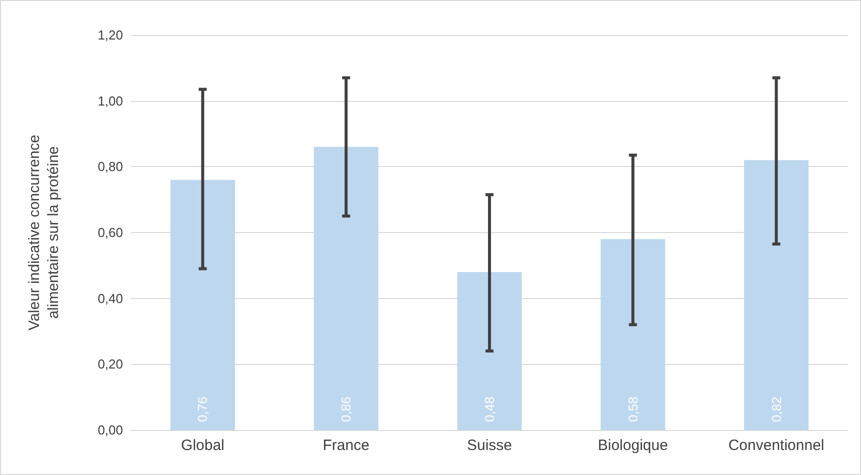  Describe the element at coordinates (632, 409) in the screenshot. I see `data-label: 0,58` at that location.